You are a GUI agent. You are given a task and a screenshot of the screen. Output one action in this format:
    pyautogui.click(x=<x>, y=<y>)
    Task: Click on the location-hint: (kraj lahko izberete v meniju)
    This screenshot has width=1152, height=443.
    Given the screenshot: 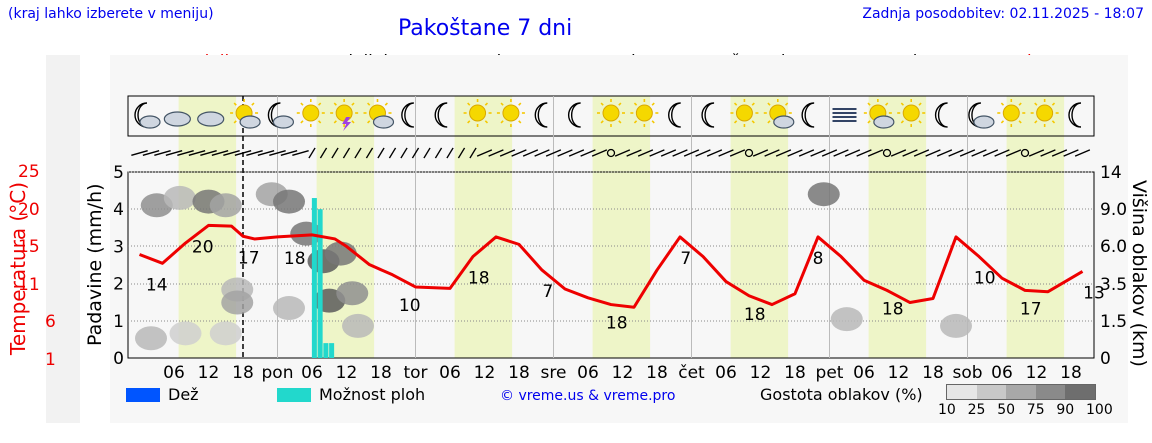 What is the action you would take?
    pyautogui.click(x=111, y=14)
    